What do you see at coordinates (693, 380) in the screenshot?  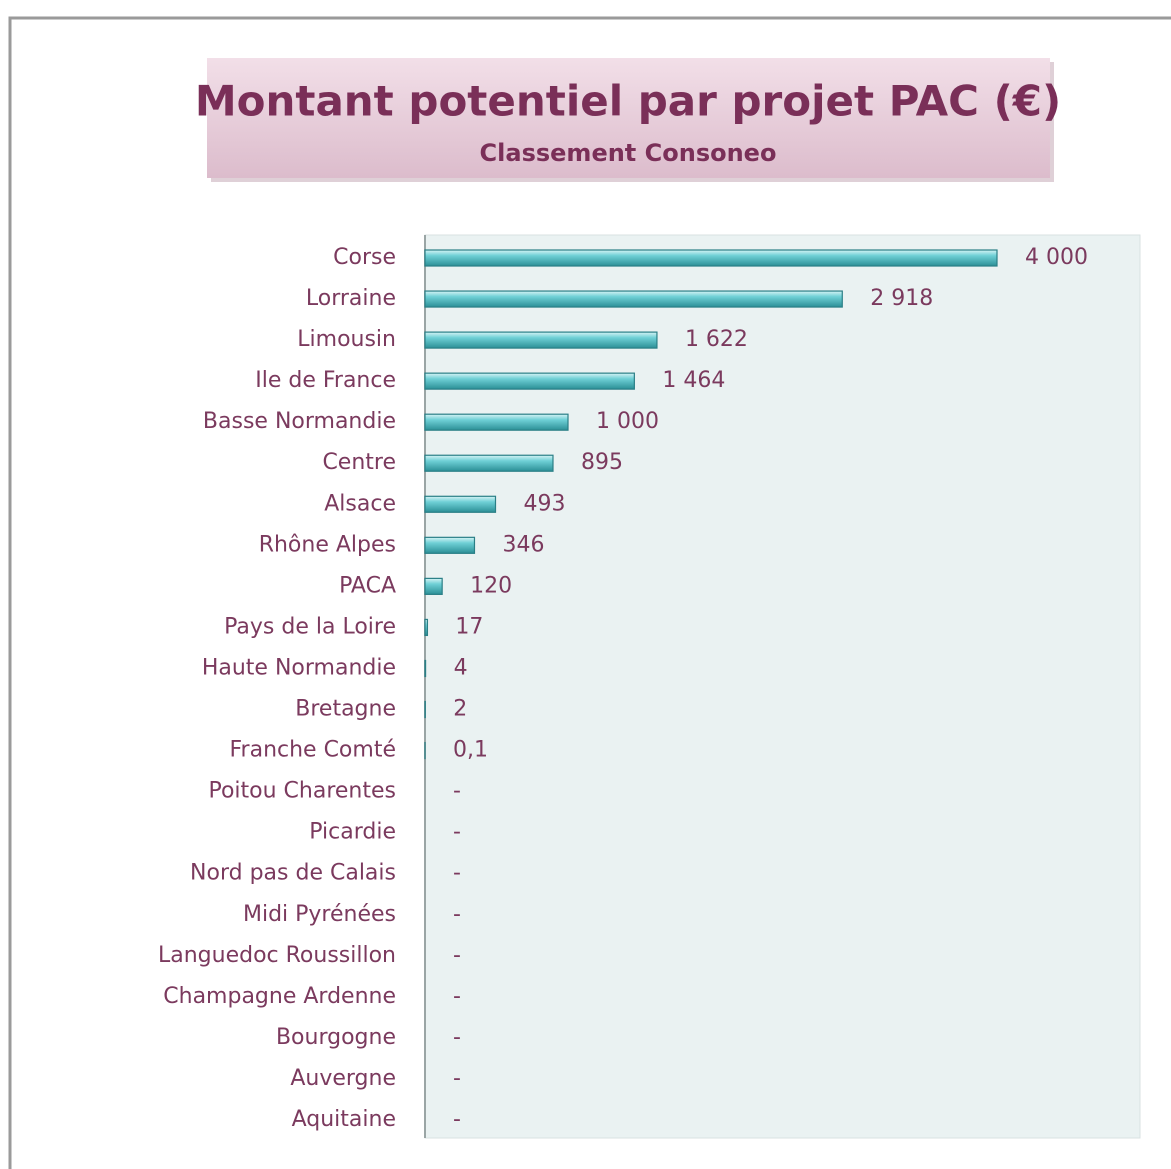 I see `value-label: 1 464` at bounding box center [693, 380].